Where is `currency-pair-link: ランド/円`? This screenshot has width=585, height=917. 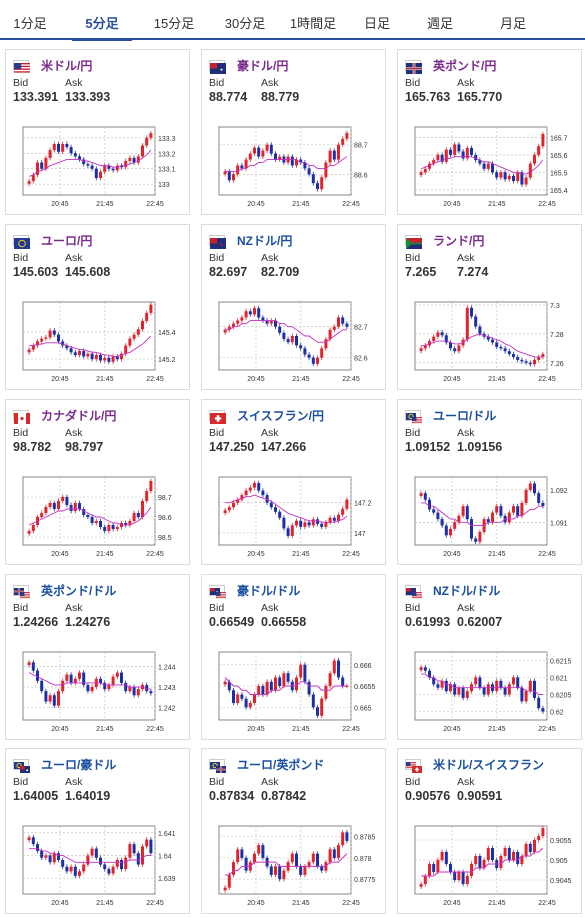 currency-pair-link: ランド/円 is located at coordinates (459, 241).